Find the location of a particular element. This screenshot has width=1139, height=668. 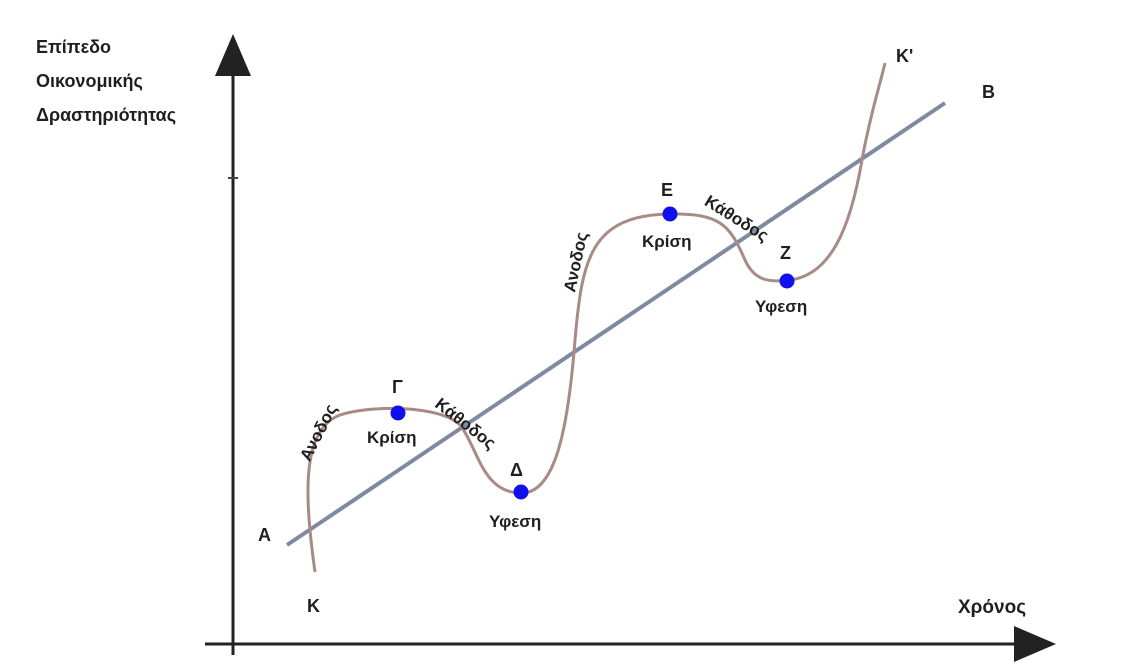

curve-start-label: Κ is located at coordinates (313, 606).